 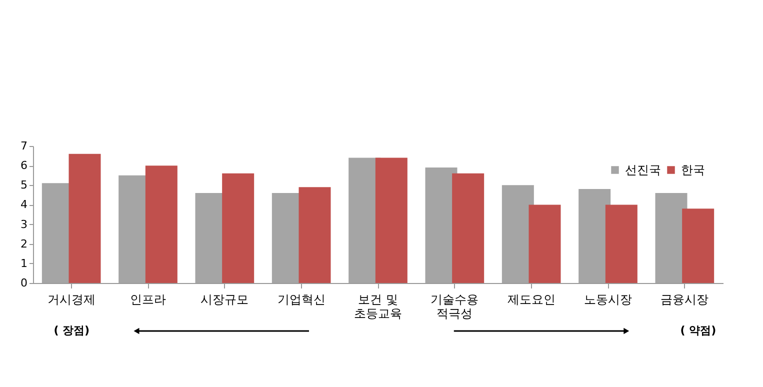 What do you see at coordinates (693, 170) in the screenshot?
I see `legend-label: 한국` at bounding box center [693, 170].